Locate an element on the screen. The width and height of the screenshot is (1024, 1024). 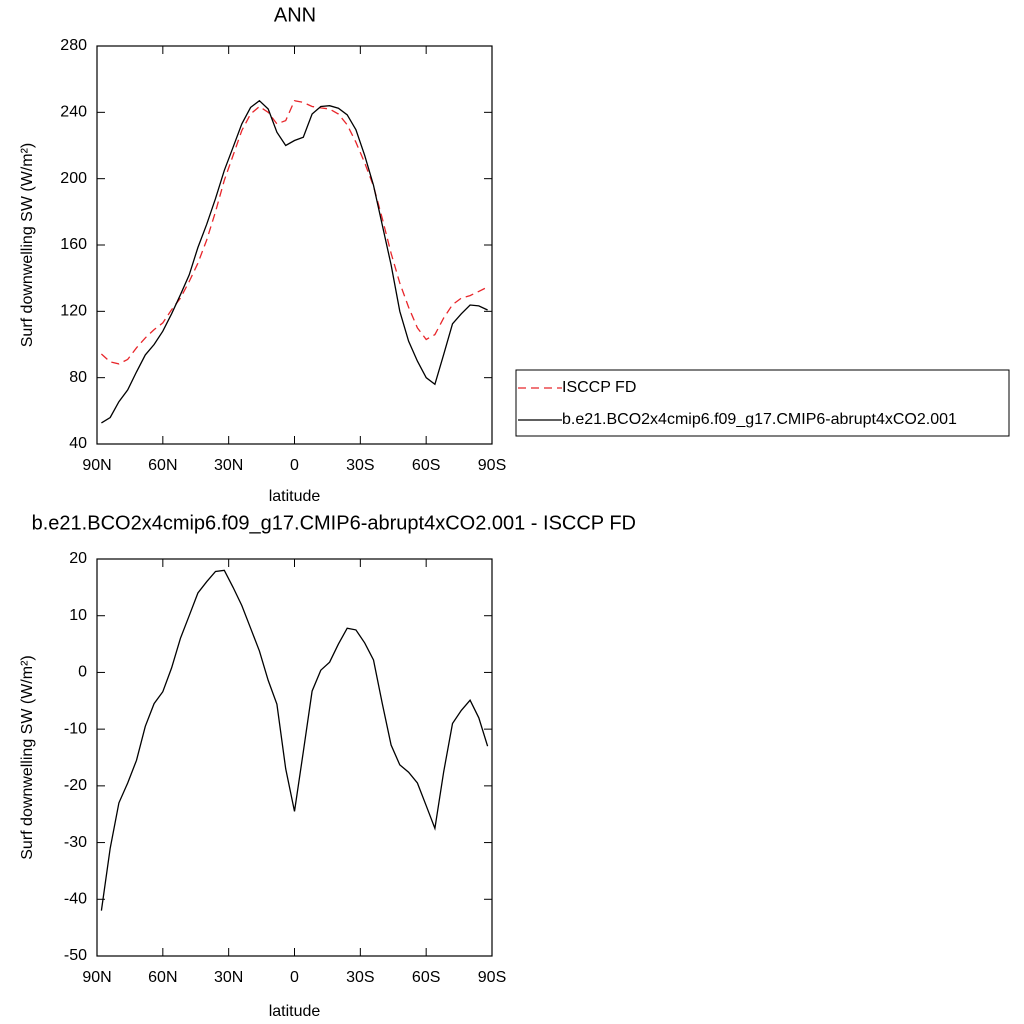
y-tick-label: 0 is located at coordinates (82, 672).